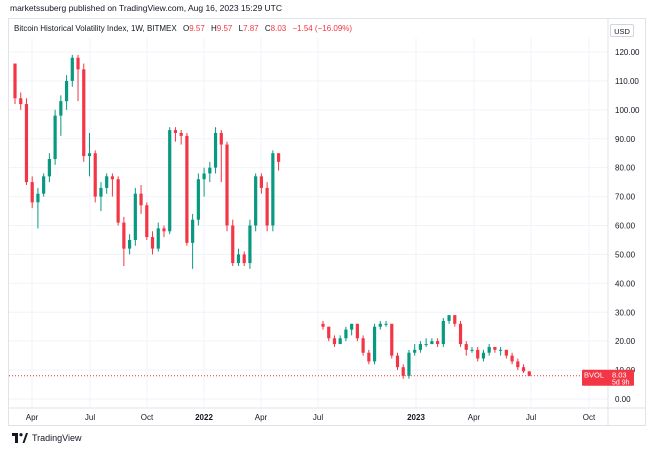  Describe the element at coordinates (625, 312) in the screenshot. I see `y-tick-label: 30.00` at that location.